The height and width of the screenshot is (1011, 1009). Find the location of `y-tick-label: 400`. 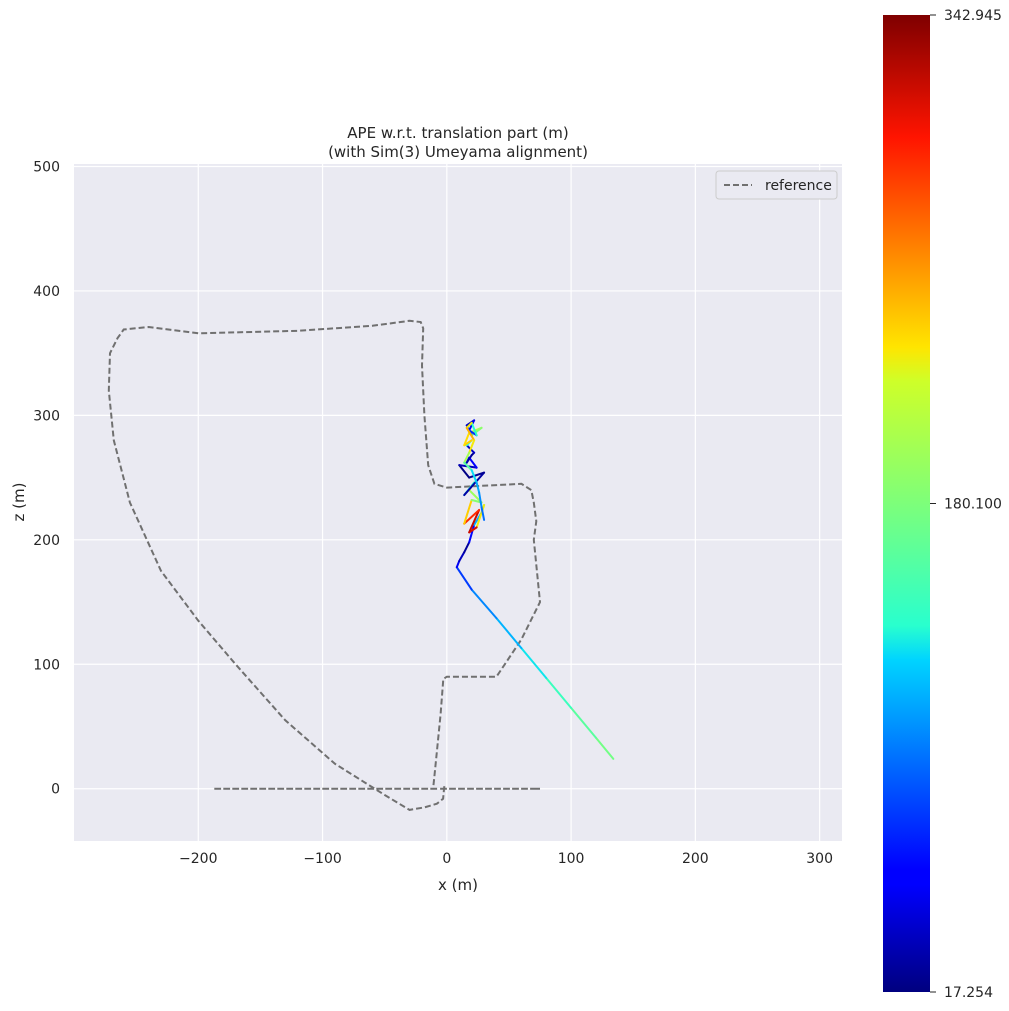

y-tick-label: 400 is located at coordinates (46, 292).